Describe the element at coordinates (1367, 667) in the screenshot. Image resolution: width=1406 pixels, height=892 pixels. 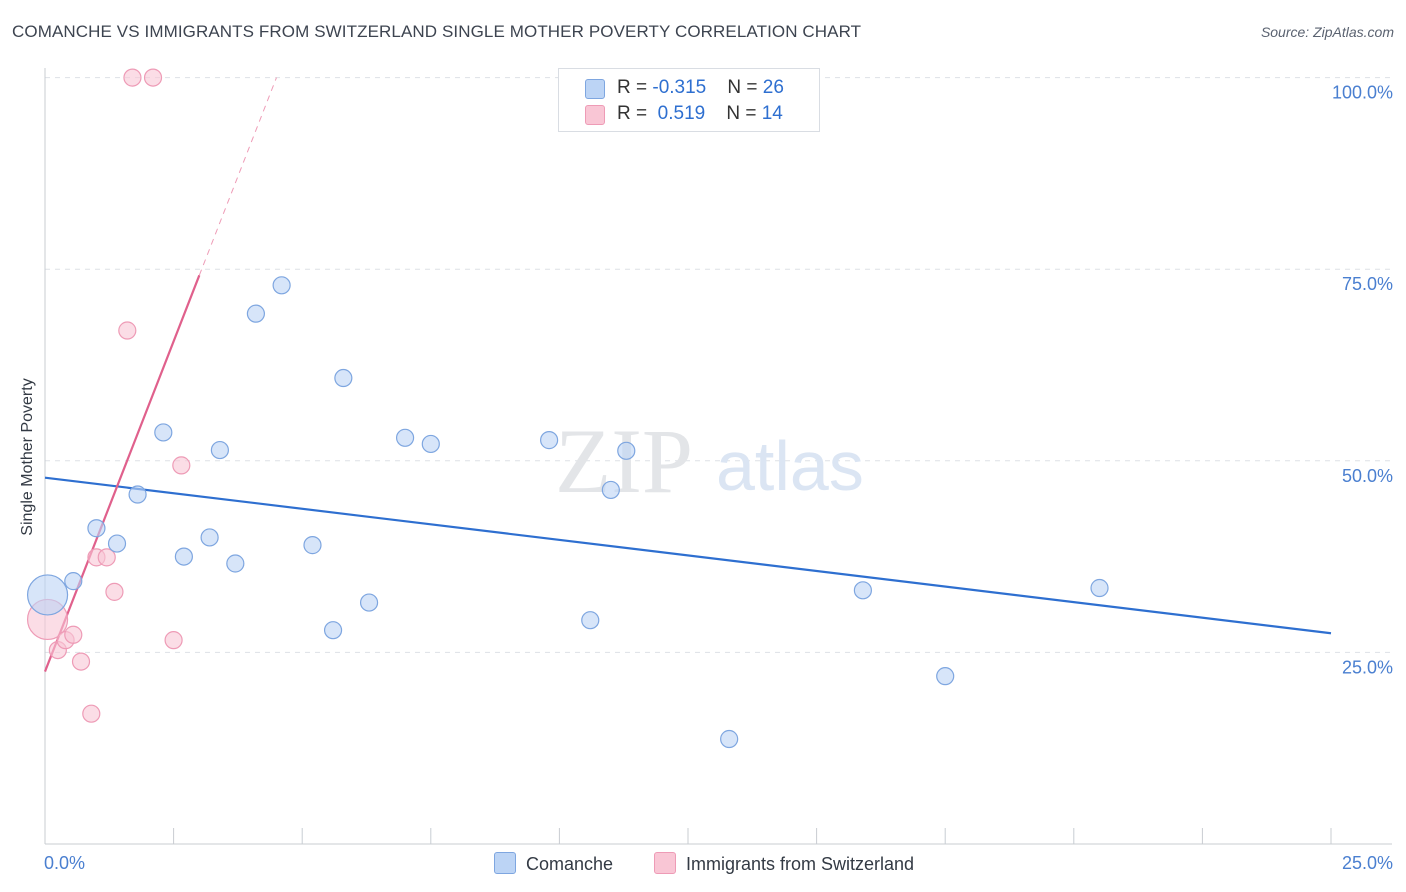
I see `y-tick-label: 25.0%` at that location.